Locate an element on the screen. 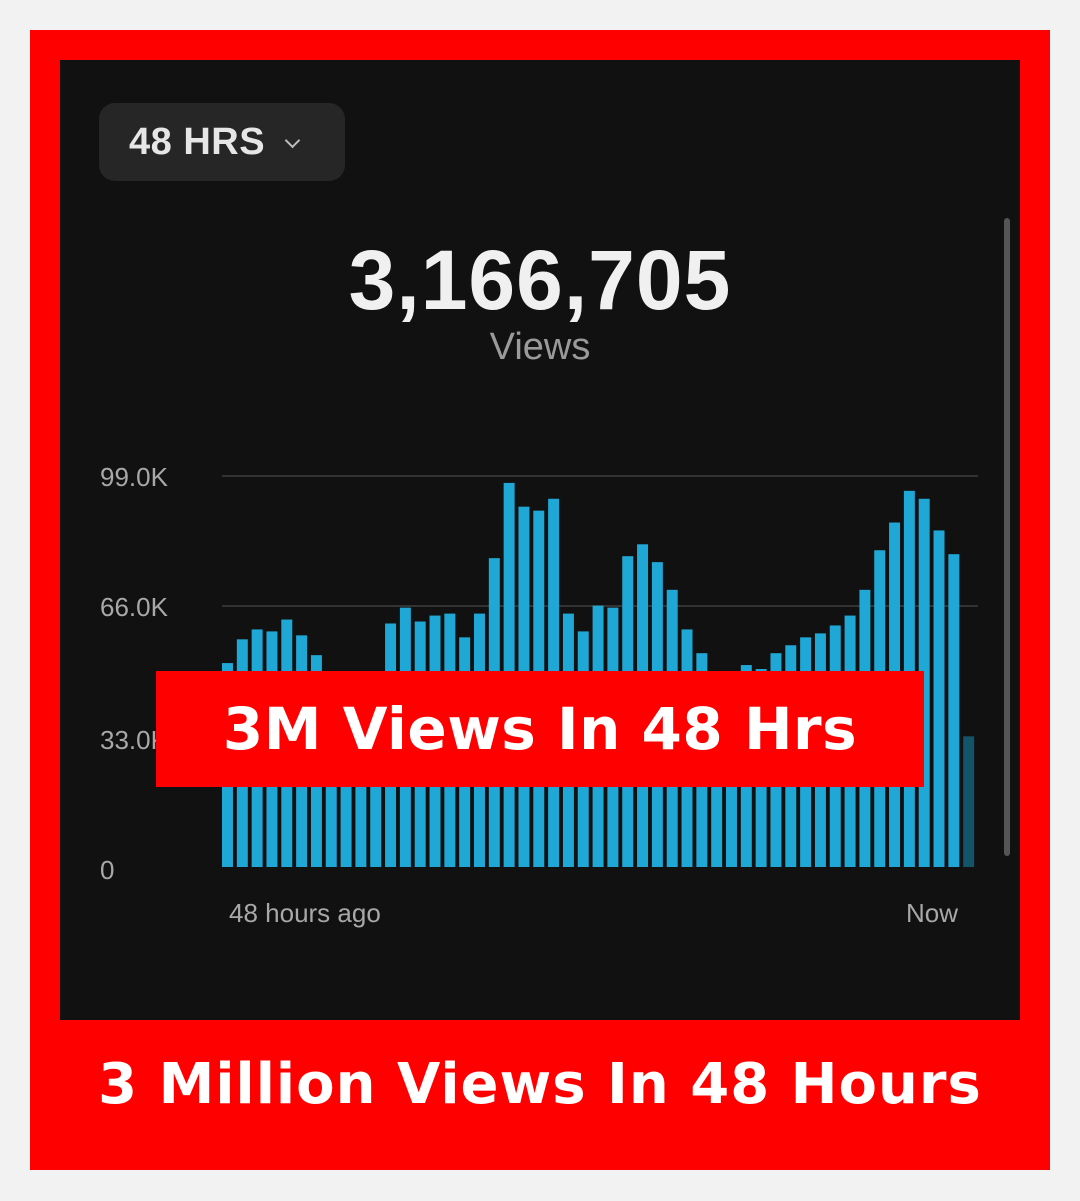 The height and width of the screenshot is (1201, 1080). x-label-start: 48 hours ago is located at coordinates (305, 913).